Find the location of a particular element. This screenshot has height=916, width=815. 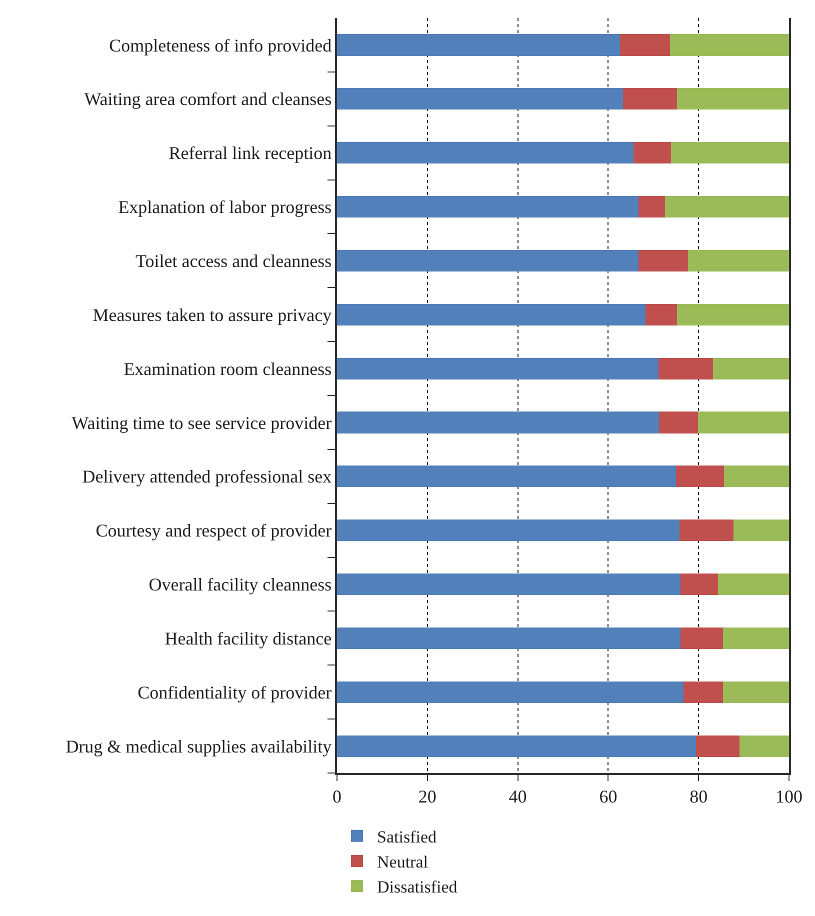

y-tick-label: Waiting time to see service provider is located at coordinates (202, 422).